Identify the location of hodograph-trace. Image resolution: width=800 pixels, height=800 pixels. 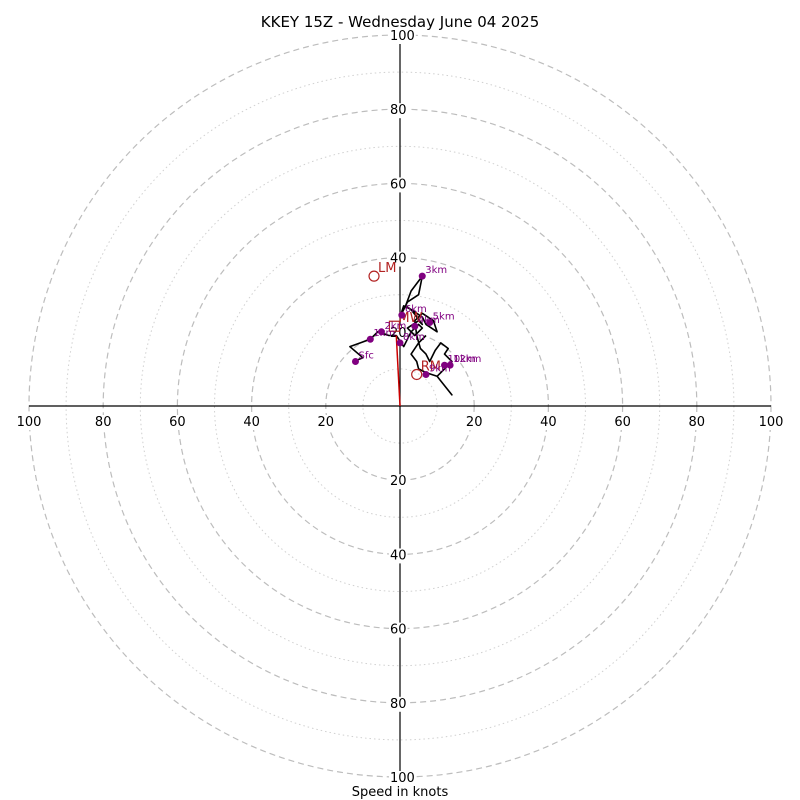
(401, 335).